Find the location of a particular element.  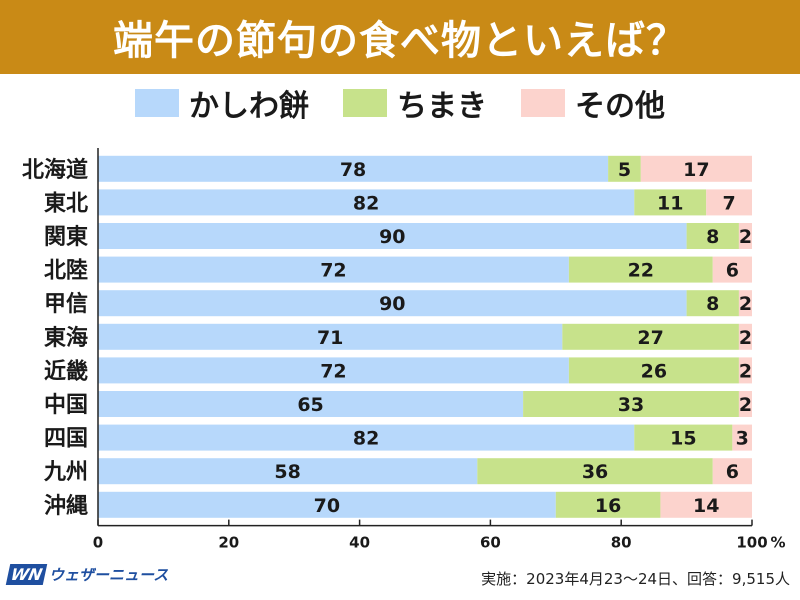

category-label: 北陸 is located at coordinates (66, 271).